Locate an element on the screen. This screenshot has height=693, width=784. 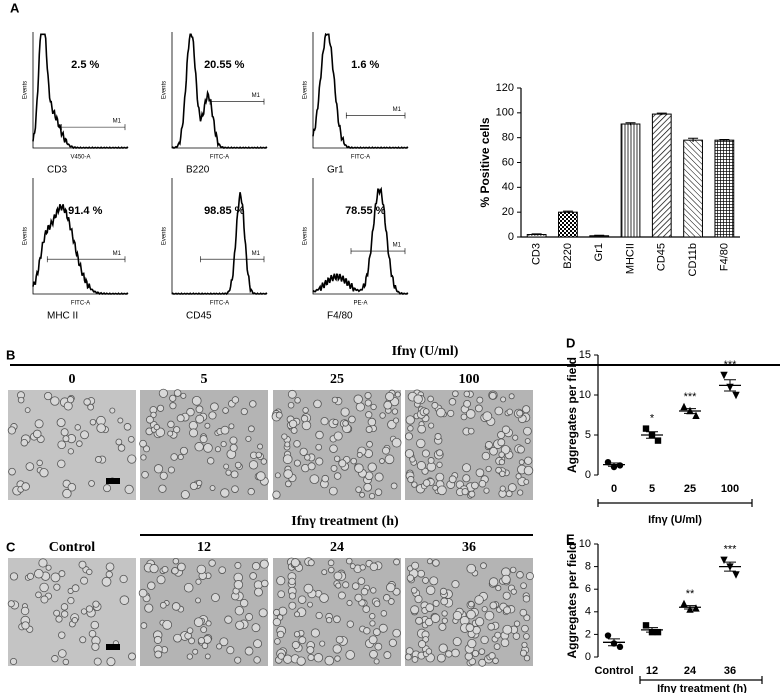
error-bar is located at coordinates (599, 235).